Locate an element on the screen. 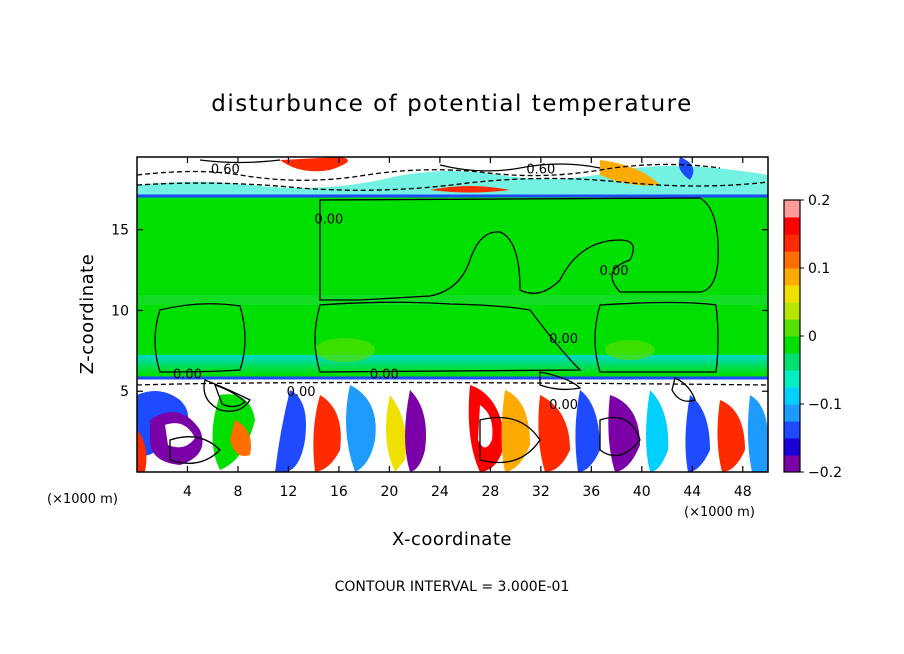 This screenshot has width=904, height=654. colorbar-tick-label: 0 is located at coordinates (812, 337).